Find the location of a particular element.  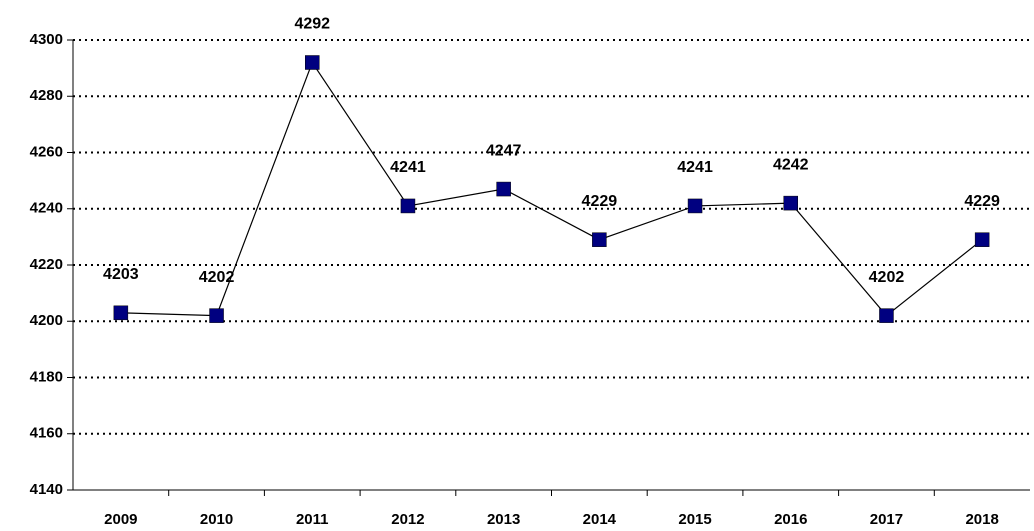

x-tick-label: 2011 is located at coordinates (312, 519).